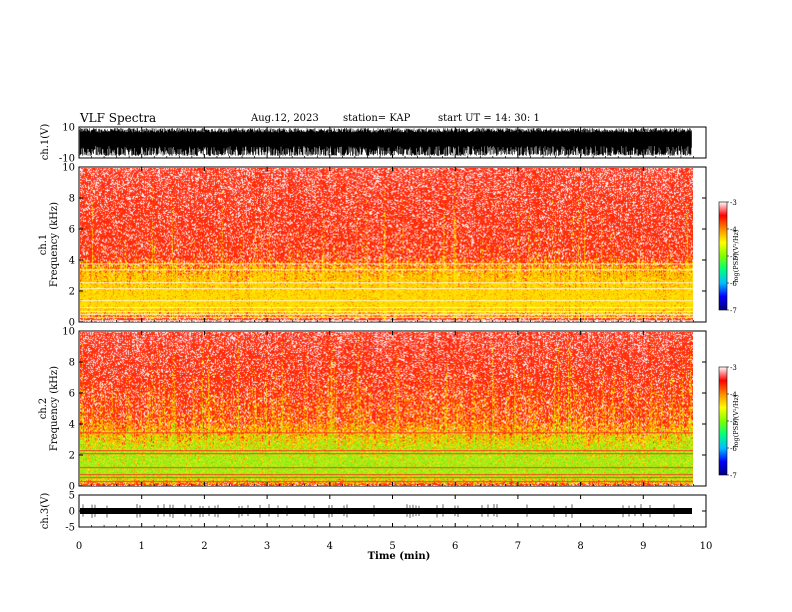 This screenshot has height=612, width=792. What do you see at coordinates (399, 556) in the screenshot?
I see `x-axis-label: Time (min)` at bounding box center [399, 556].